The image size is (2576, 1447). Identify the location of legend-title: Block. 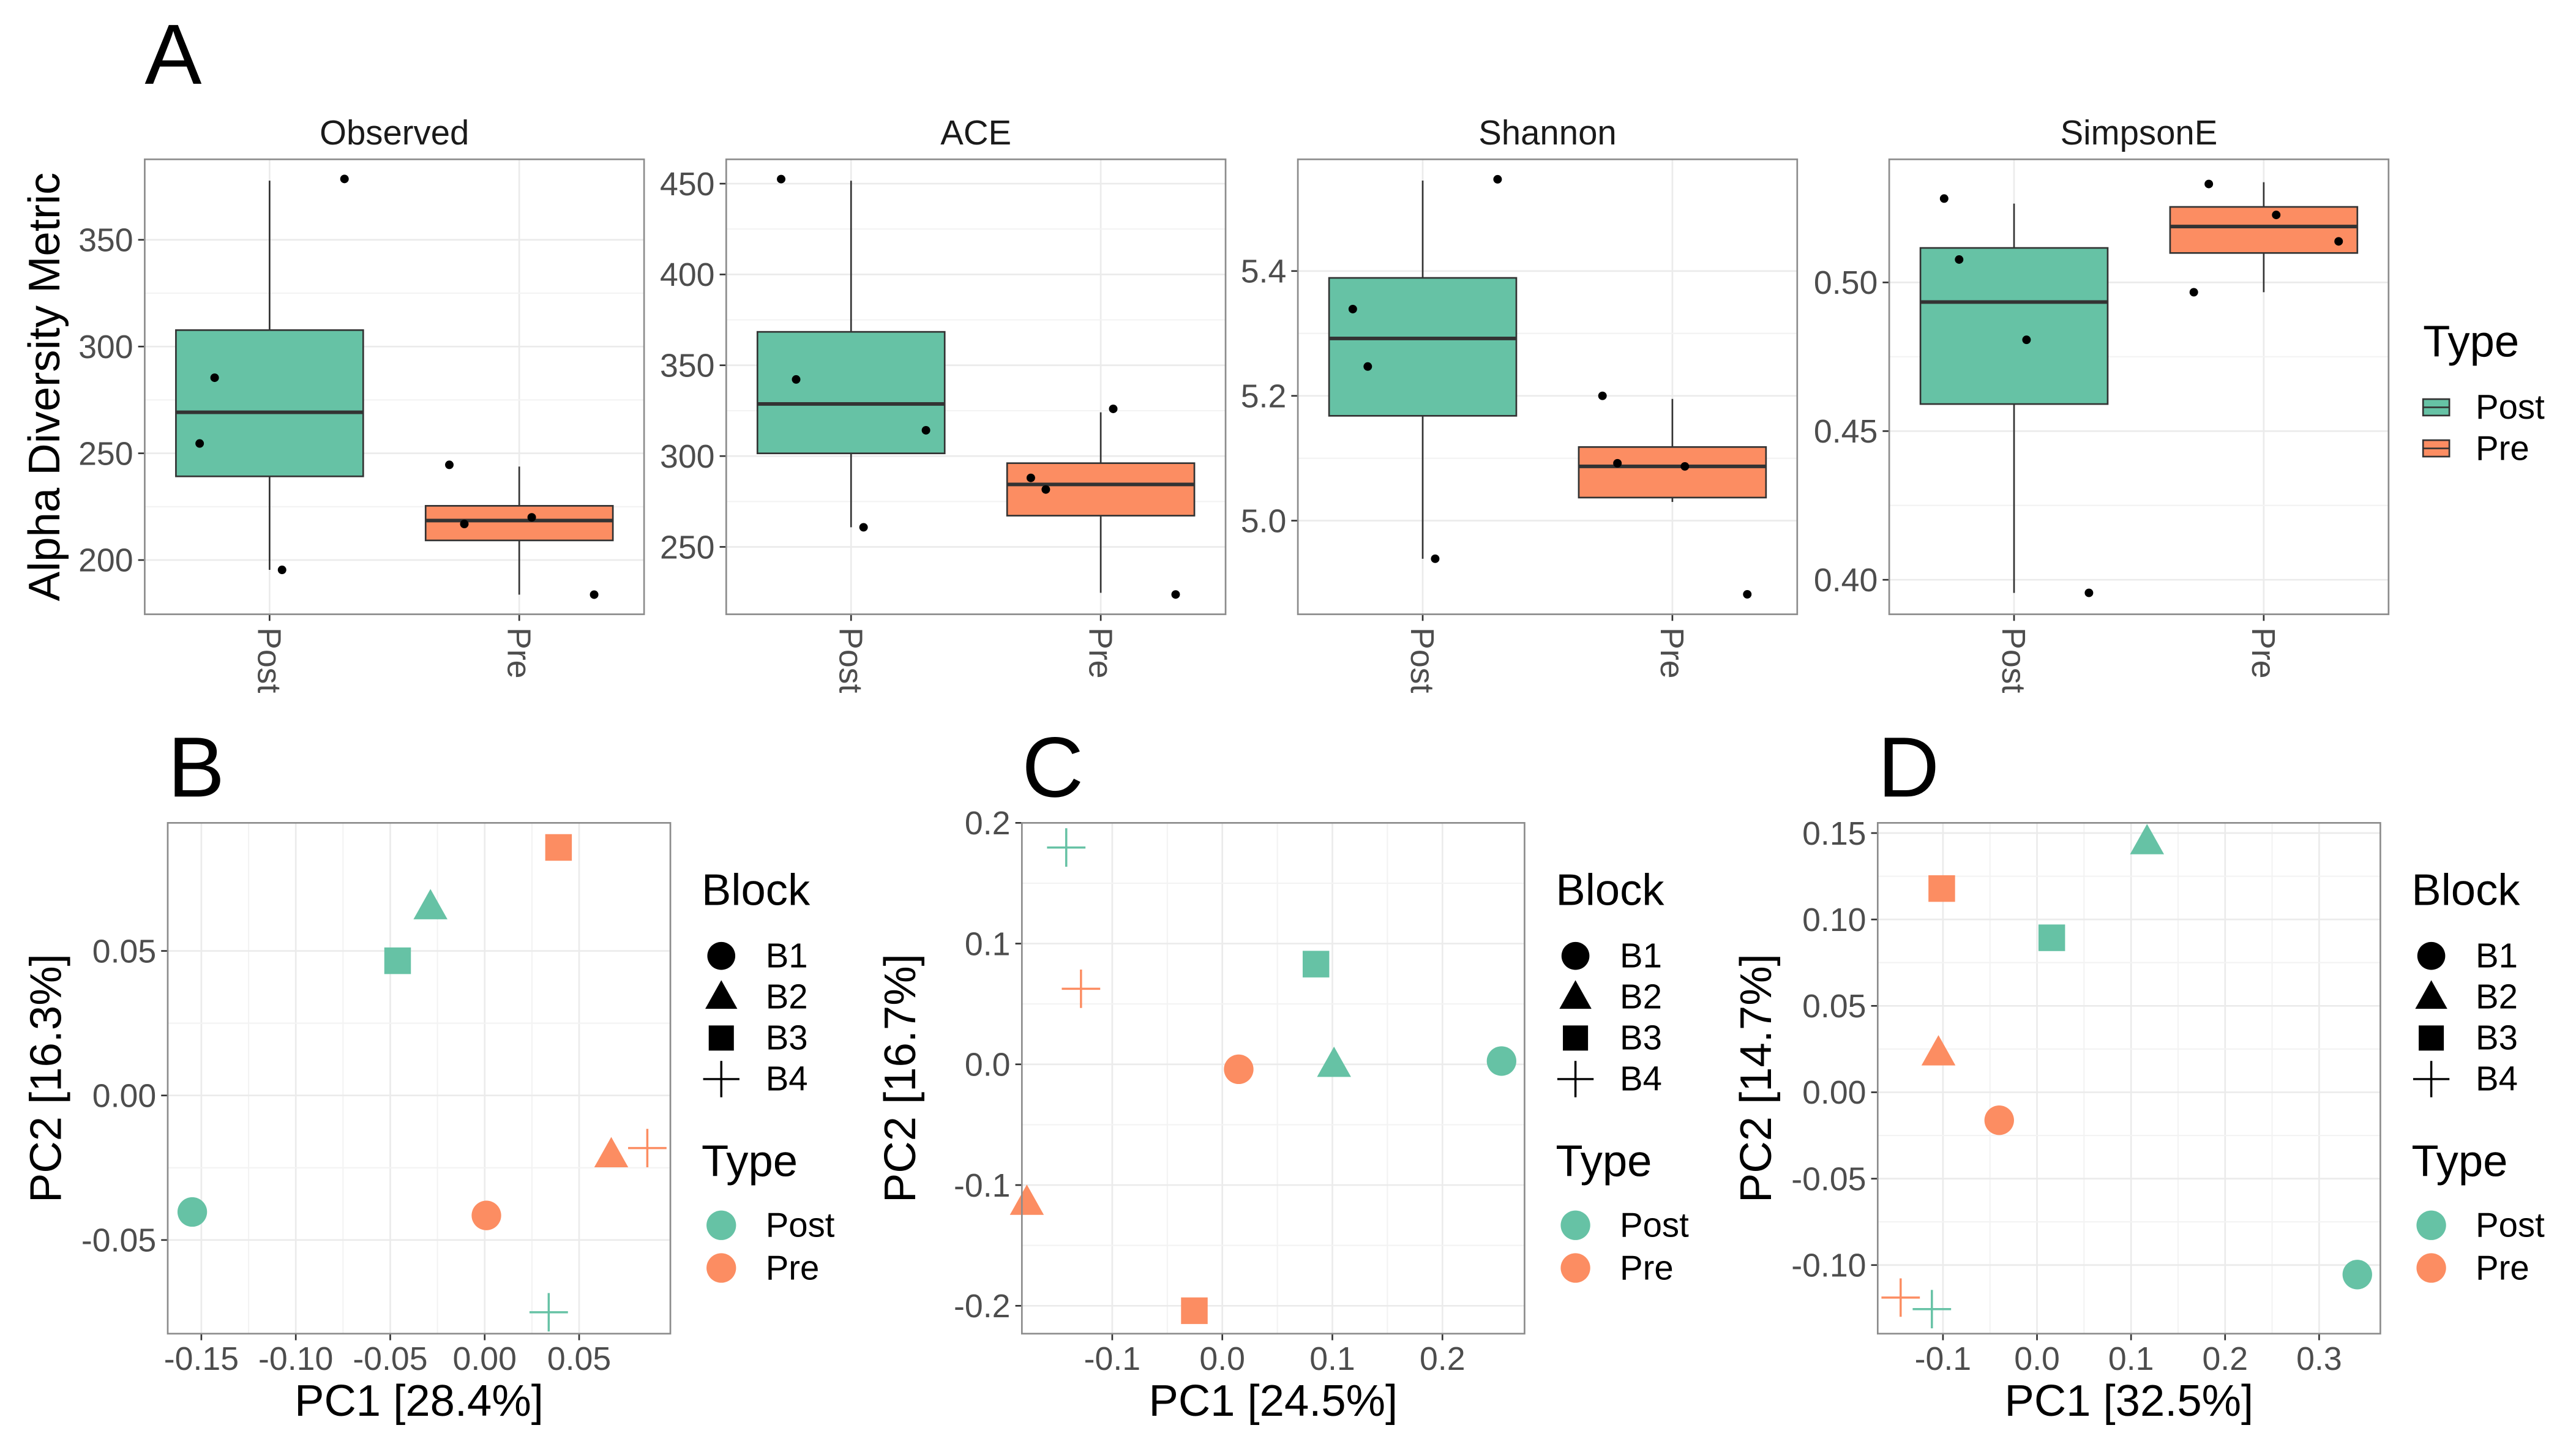
(1610, 890).